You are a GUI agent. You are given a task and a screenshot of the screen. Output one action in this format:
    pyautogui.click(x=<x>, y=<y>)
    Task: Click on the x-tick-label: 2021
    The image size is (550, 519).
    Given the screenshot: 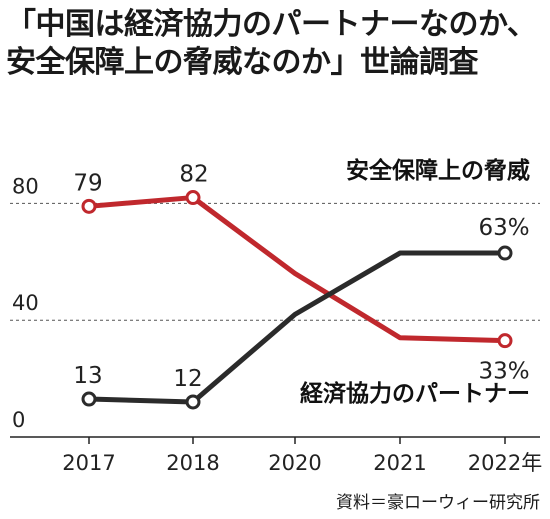 What is the action you would take?
    pyautogui.click(x=399, y=463)
    